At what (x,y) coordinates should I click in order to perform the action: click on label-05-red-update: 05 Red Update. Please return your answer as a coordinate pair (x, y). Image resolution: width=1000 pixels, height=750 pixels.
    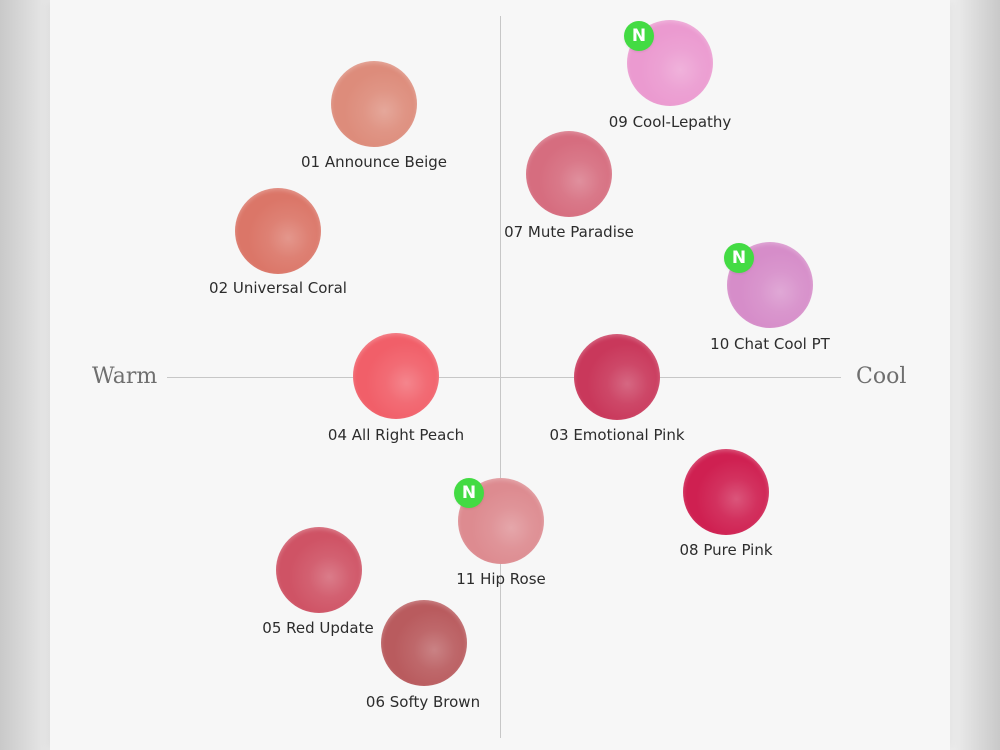
    Looking at the image, I should click on (318, 628).